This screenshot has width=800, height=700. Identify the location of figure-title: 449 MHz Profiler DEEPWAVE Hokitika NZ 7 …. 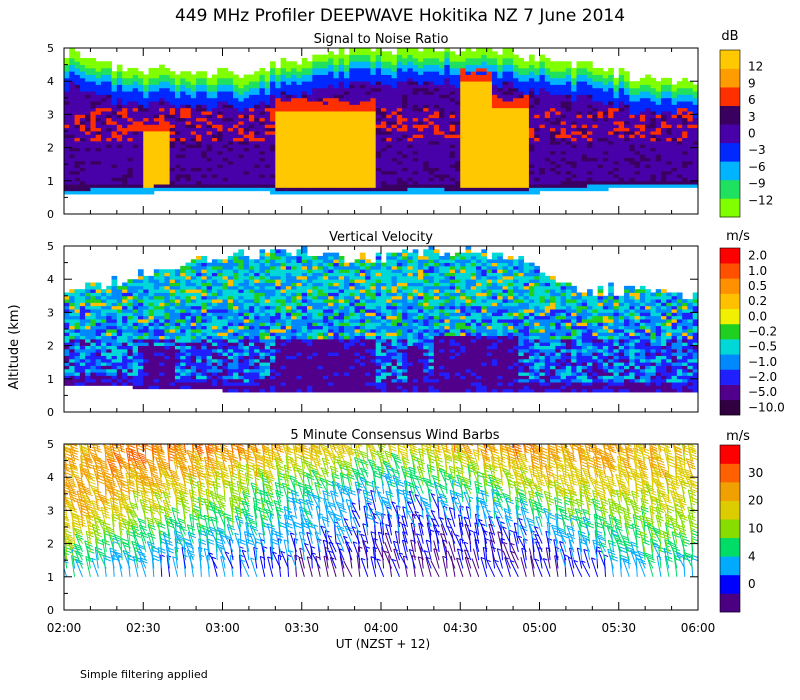
(400, 16).